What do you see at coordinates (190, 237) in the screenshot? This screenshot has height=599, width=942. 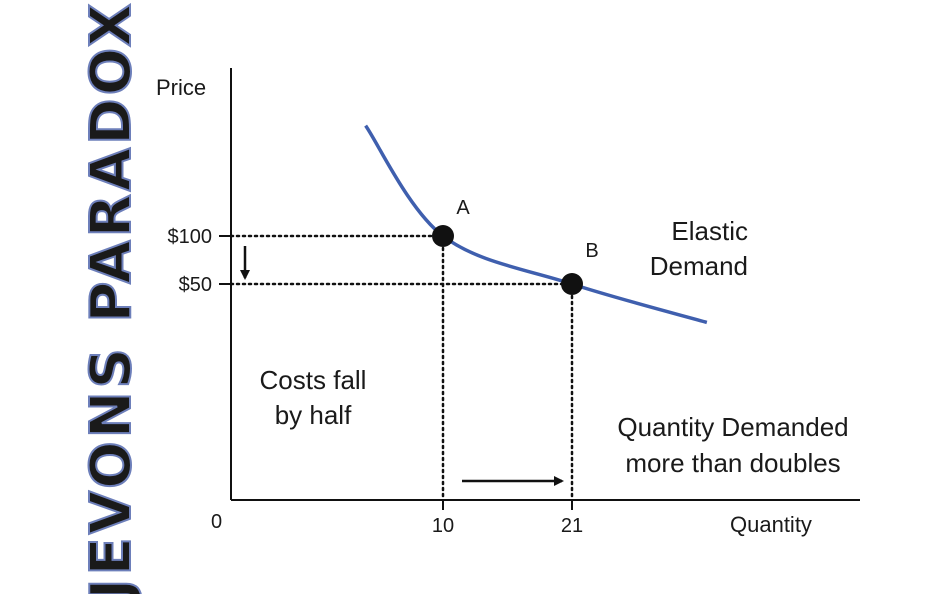 I see `y-tick-label: $100` at bounding box center [190, 237].